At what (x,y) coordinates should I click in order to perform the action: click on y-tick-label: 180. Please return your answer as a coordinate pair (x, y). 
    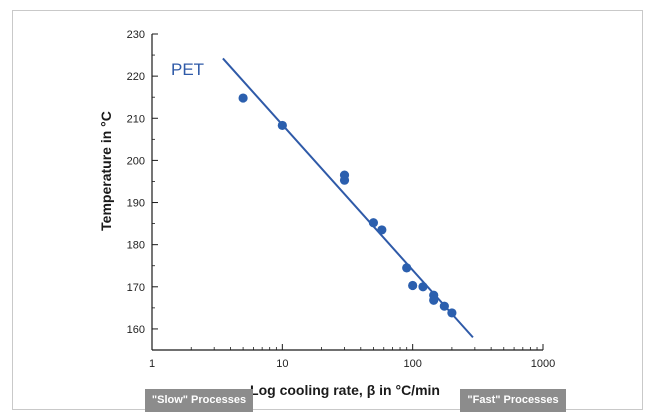
    Looking at the image, I should click on (136, 246).